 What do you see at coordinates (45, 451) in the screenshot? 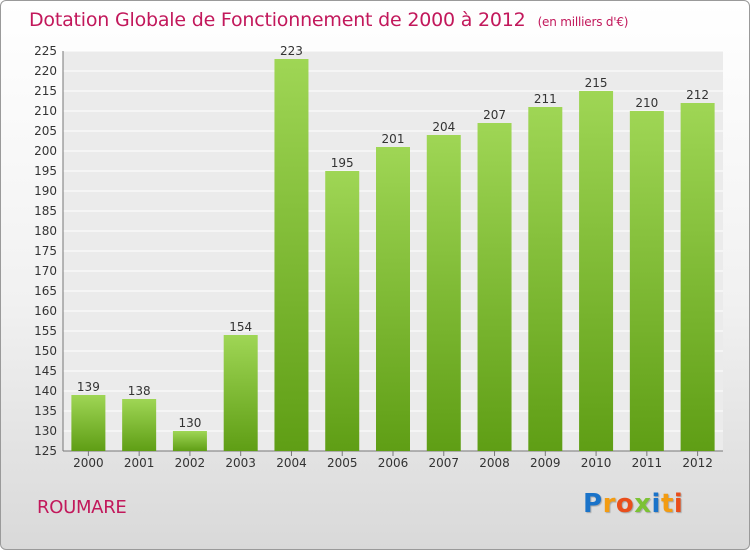
I see `y-tick-label: 125` at bounding box center [45, 451].